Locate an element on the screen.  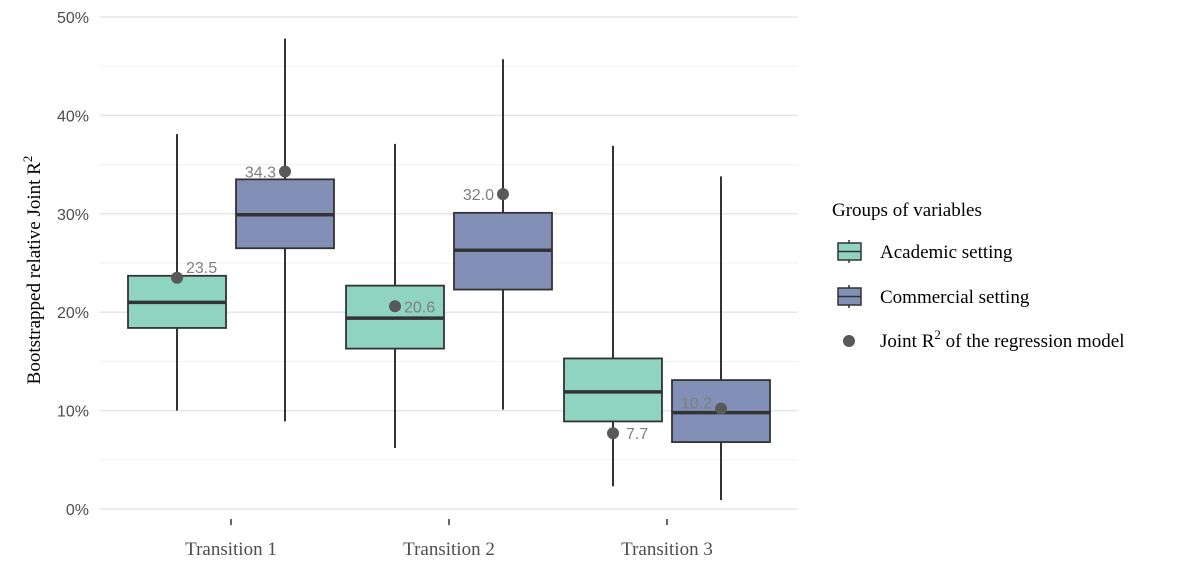
point-value-label: 34.3 is located at coordinates (260, 172).